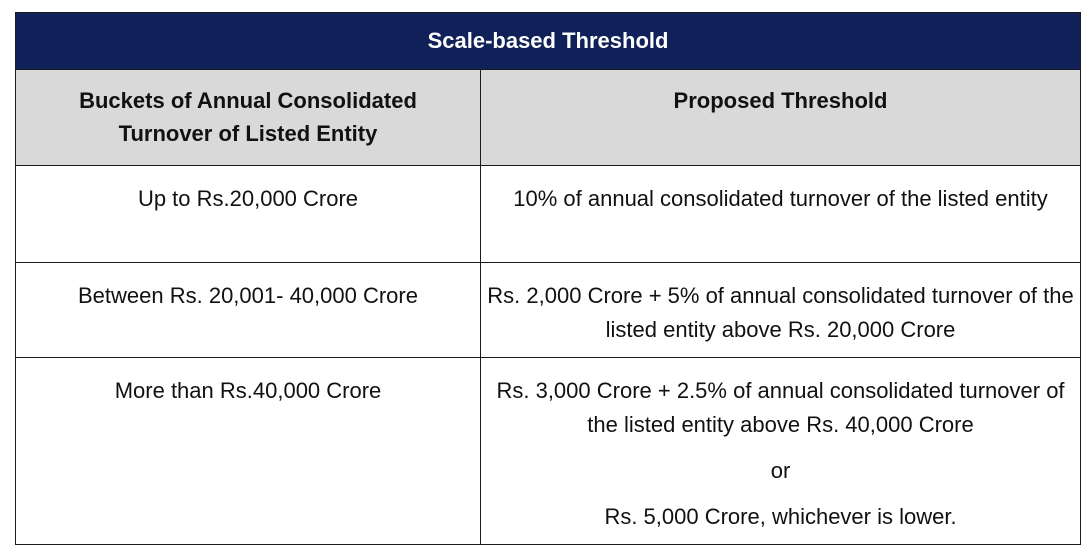 This screenshot has height=554, width=1088. I want to click on column-header-proposed-threshold: Proposed Threshold, so click(780, 117).